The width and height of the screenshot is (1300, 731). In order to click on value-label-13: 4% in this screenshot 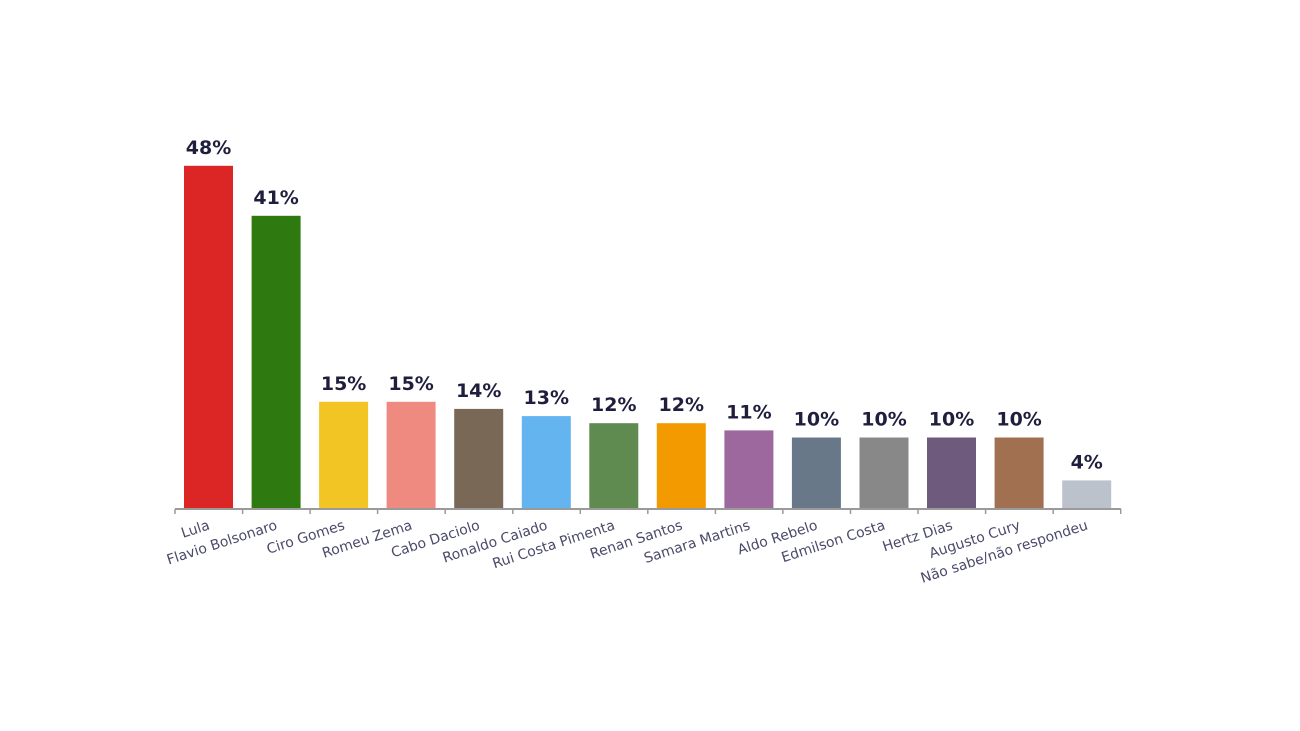, I will do `click(1087, 462)`.